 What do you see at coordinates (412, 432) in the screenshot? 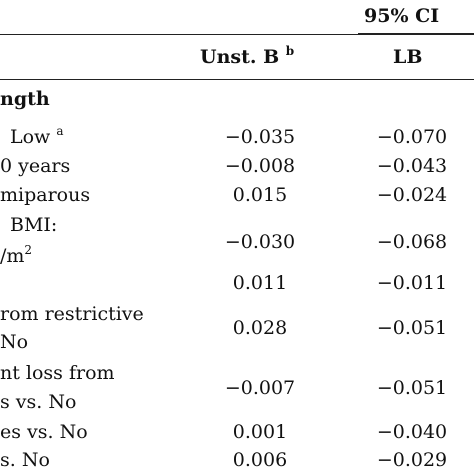
I see `row-lb-value: −0.040` at bounding box center [412, 432].